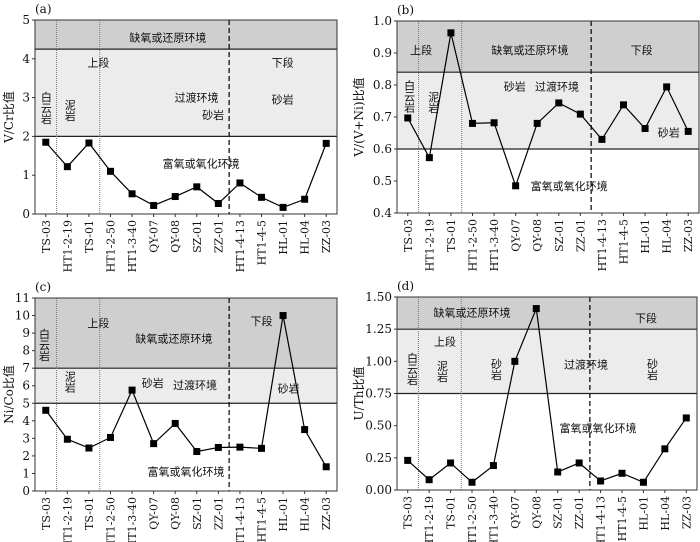 The image size is (700, 542). I want to click on y-tick-label: 9, so click(26, 333).